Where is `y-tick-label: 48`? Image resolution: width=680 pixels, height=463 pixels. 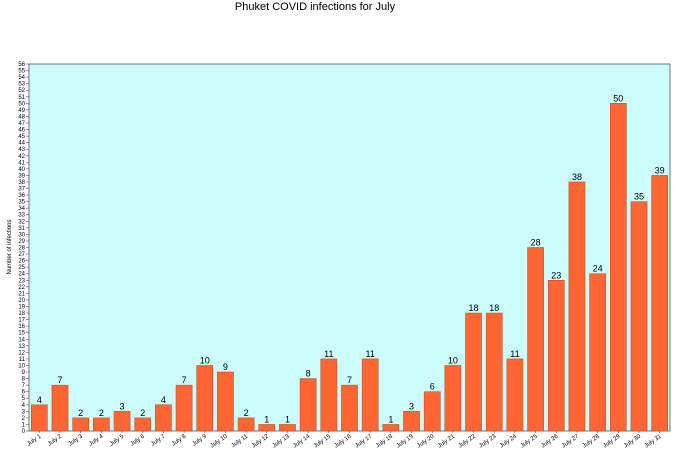
y-tick-label: 48 is located at coordinates (21, 117).